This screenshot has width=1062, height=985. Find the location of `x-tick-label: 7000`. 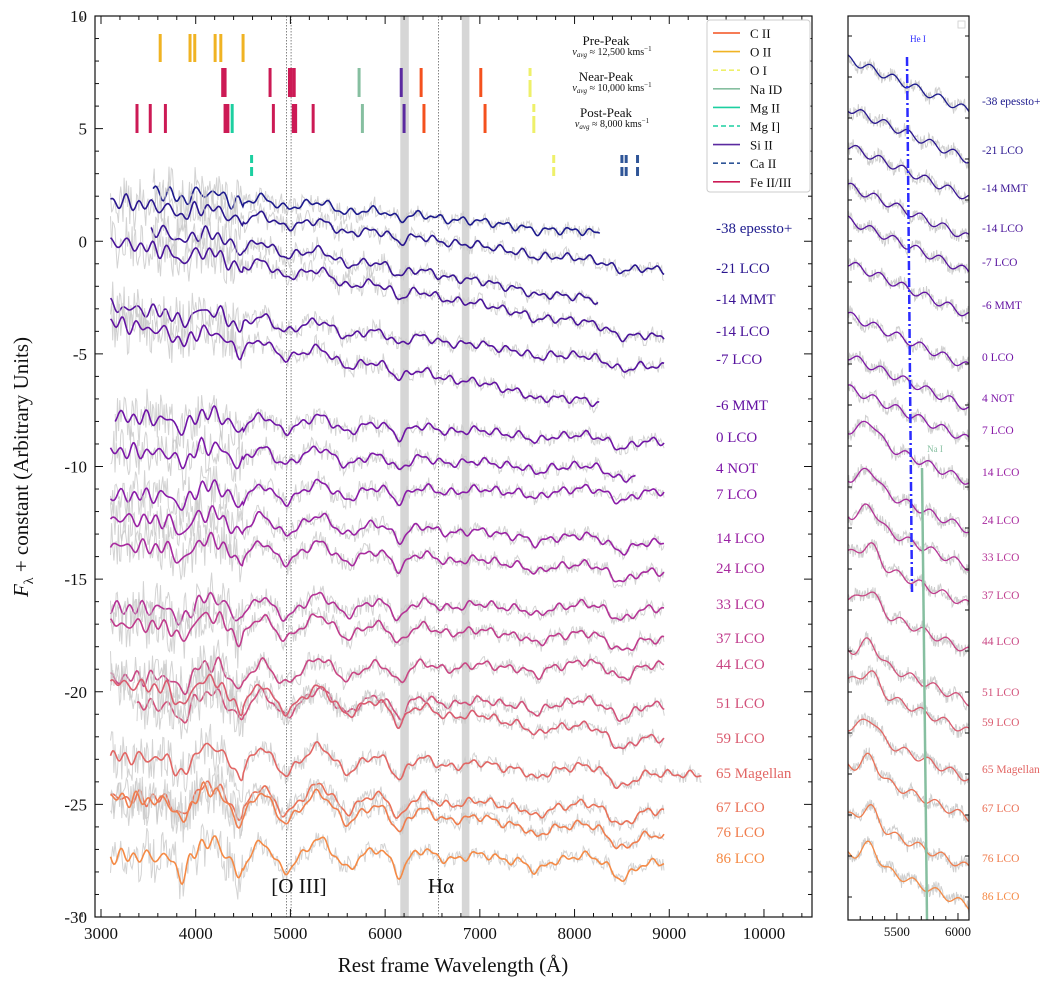

x-tick-label: 7000 is located at coordinates (480, 933).